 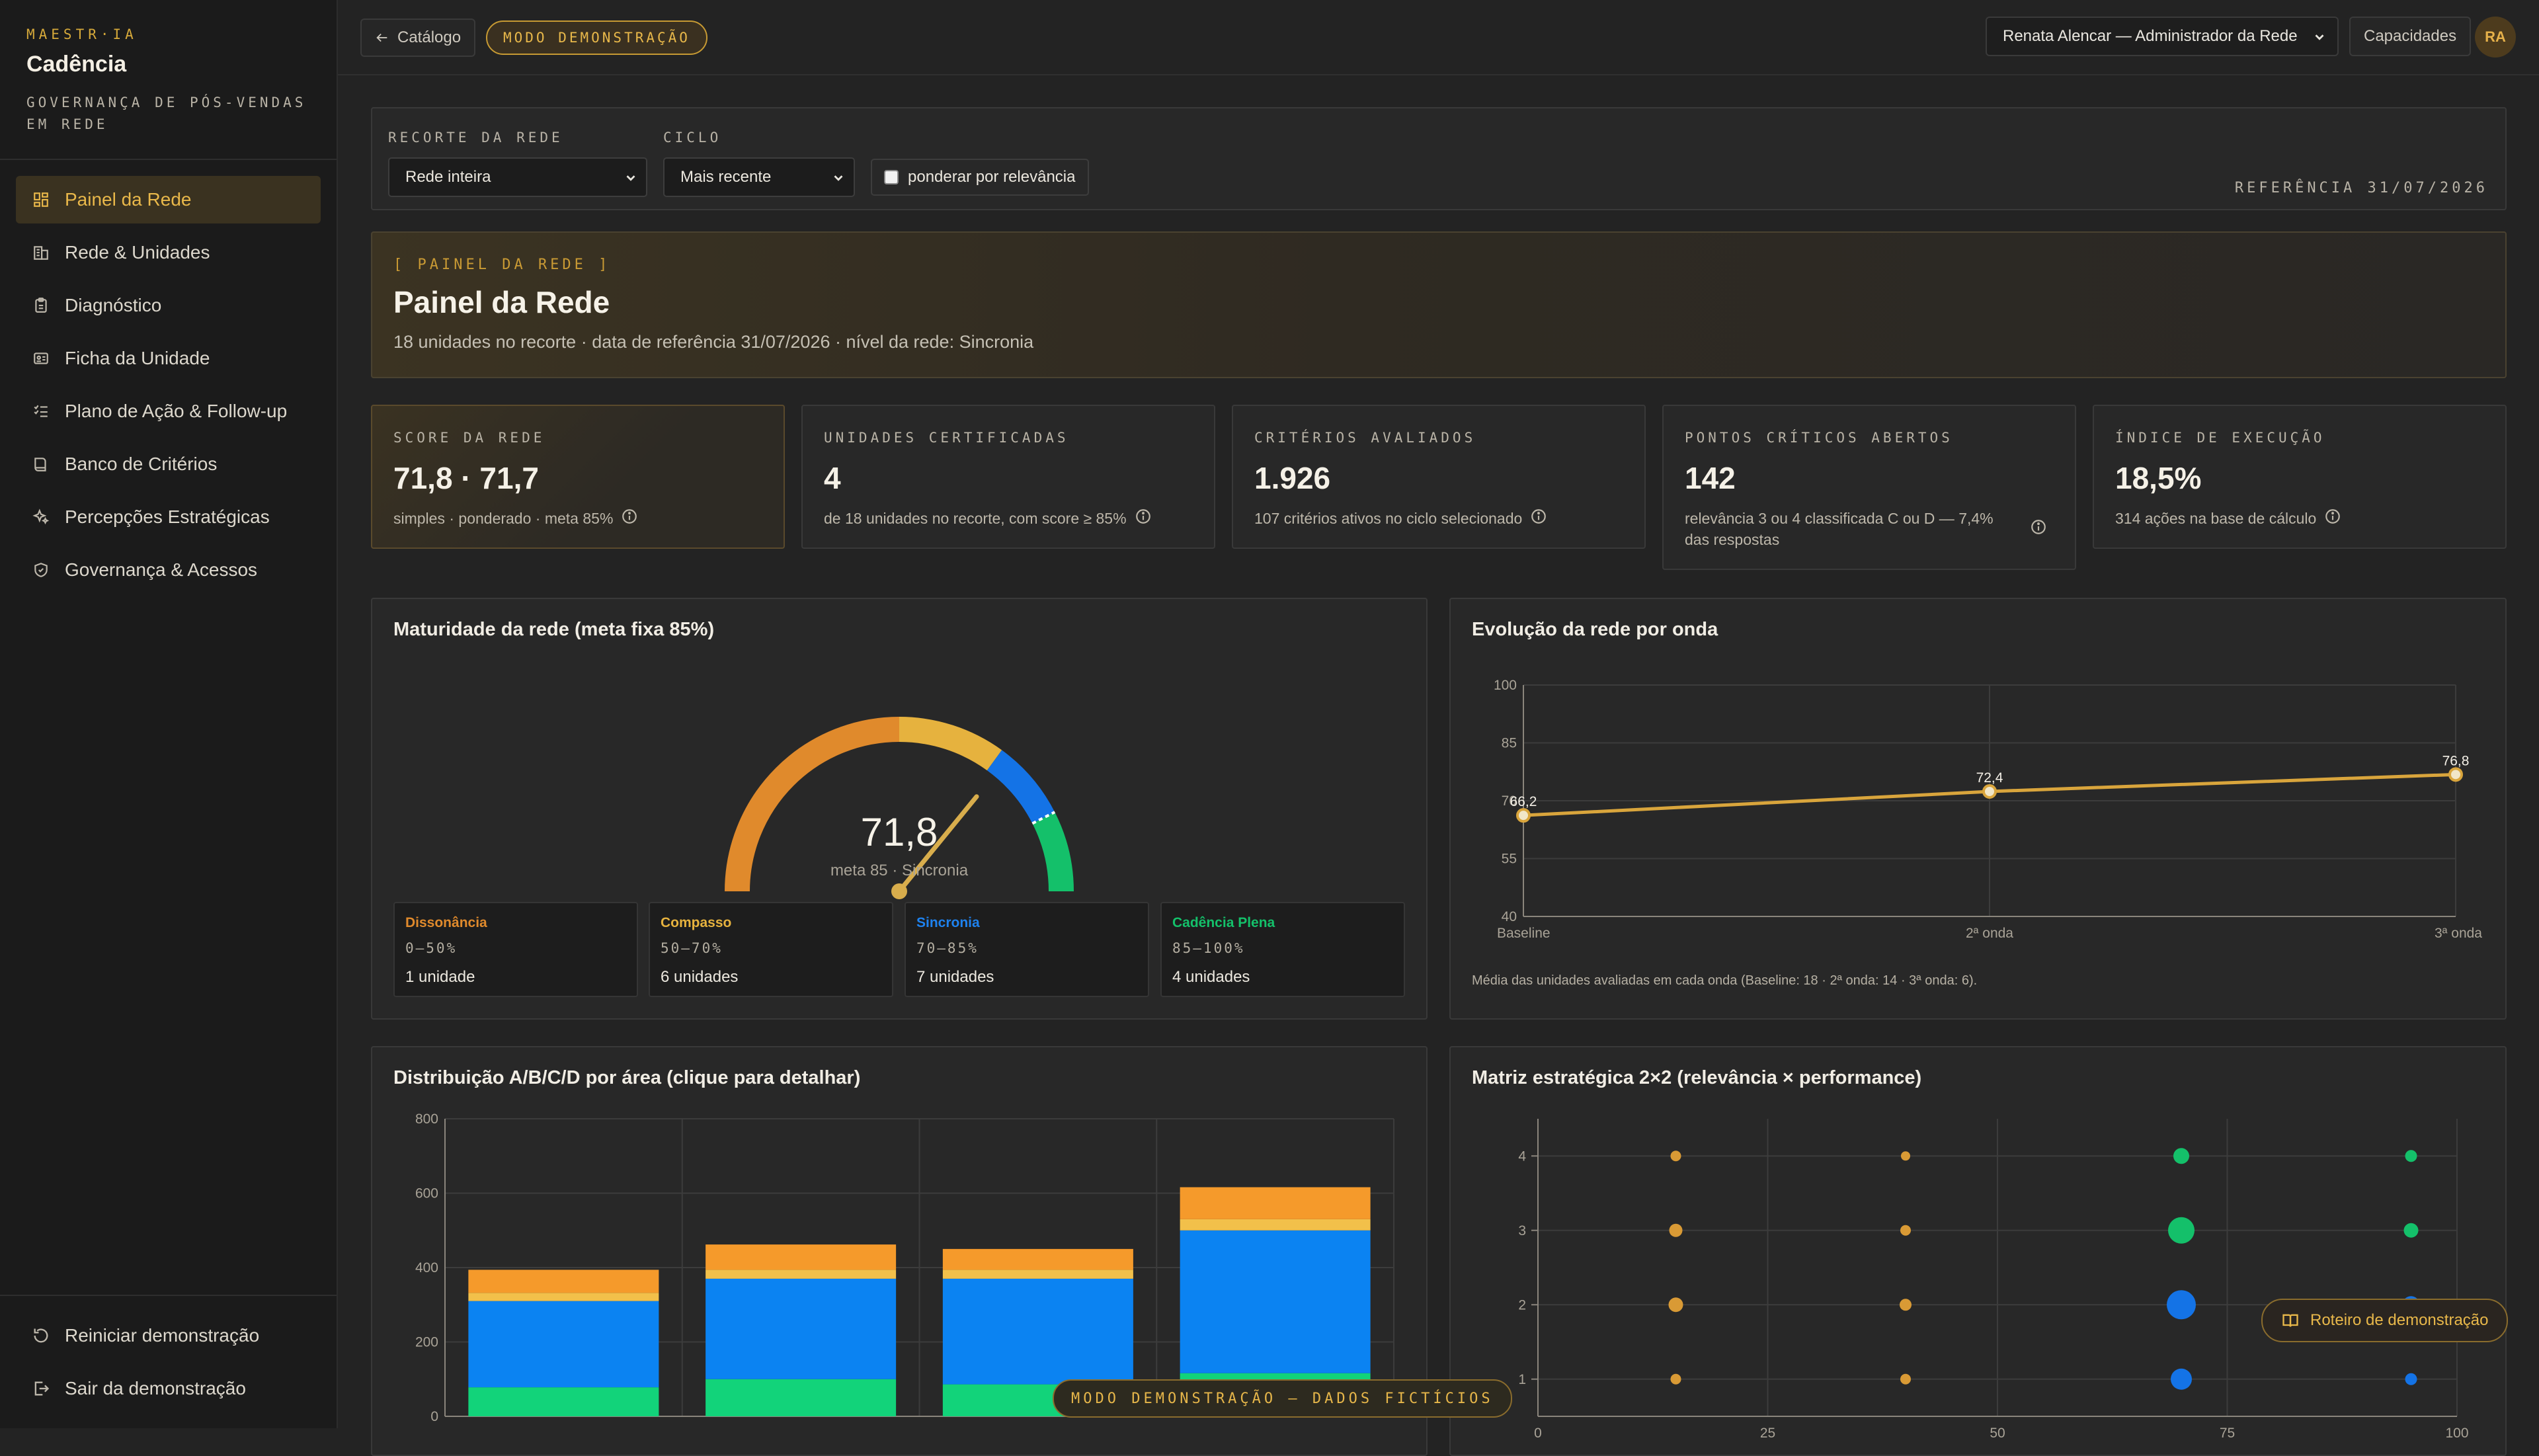 I want to click on x-tick-label: 100, so click(x=2456, y=1433).